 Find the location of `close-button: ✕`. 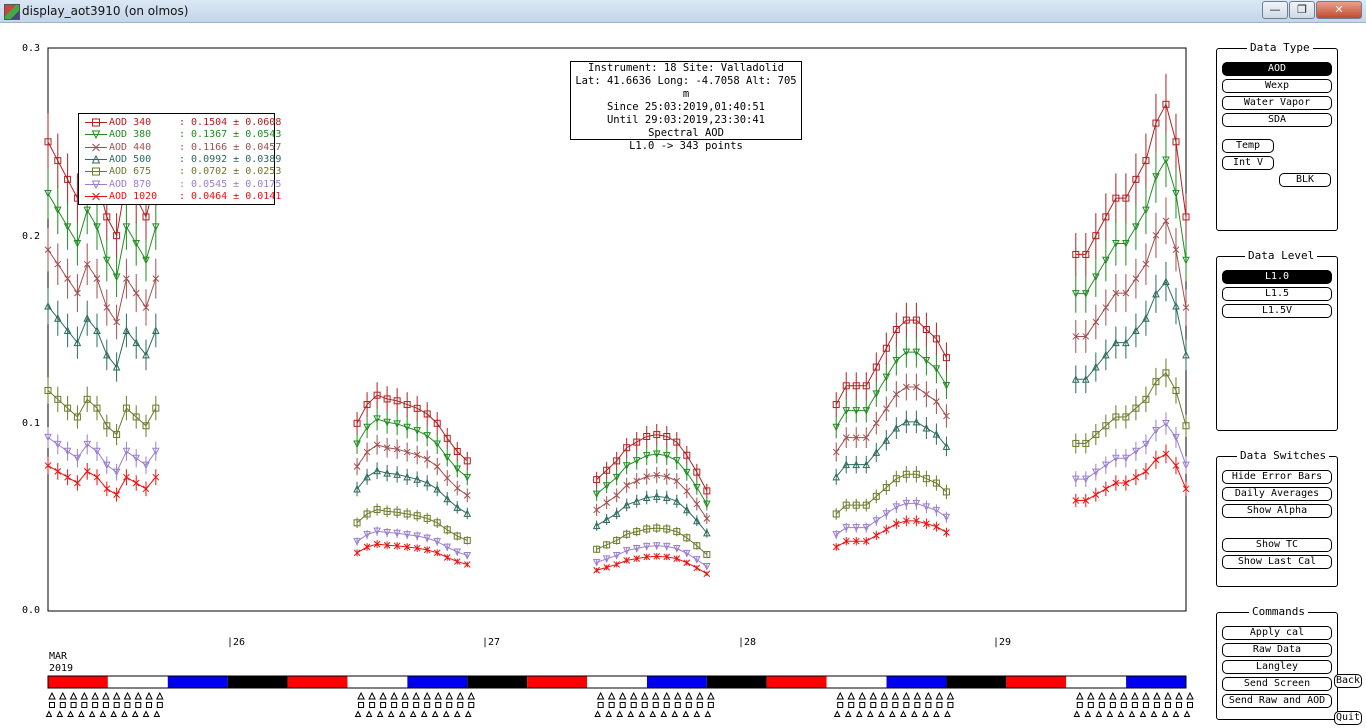

close-button: ✕ is located at coordinates (1339, 10).